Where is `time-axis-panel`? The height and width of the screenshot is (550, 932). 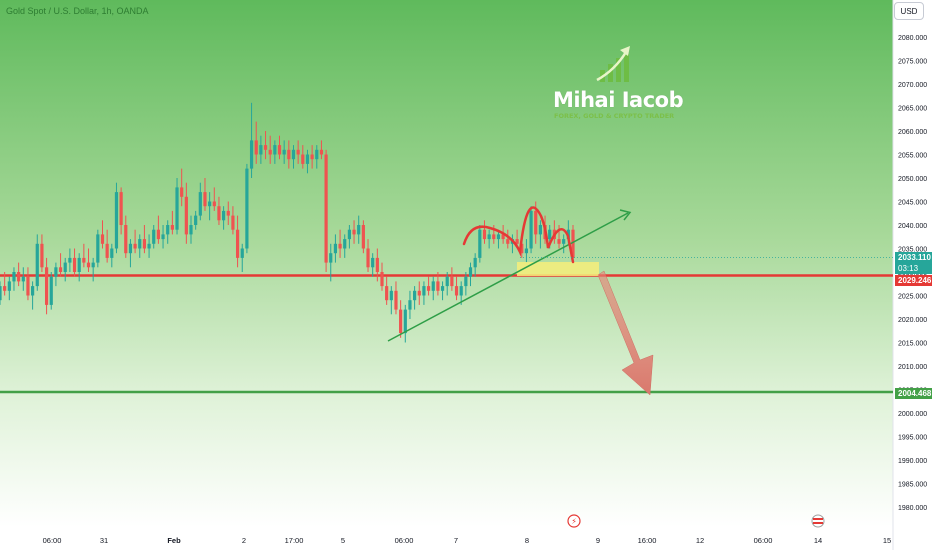 time-axis-panel is located at coordinates (446, 538).